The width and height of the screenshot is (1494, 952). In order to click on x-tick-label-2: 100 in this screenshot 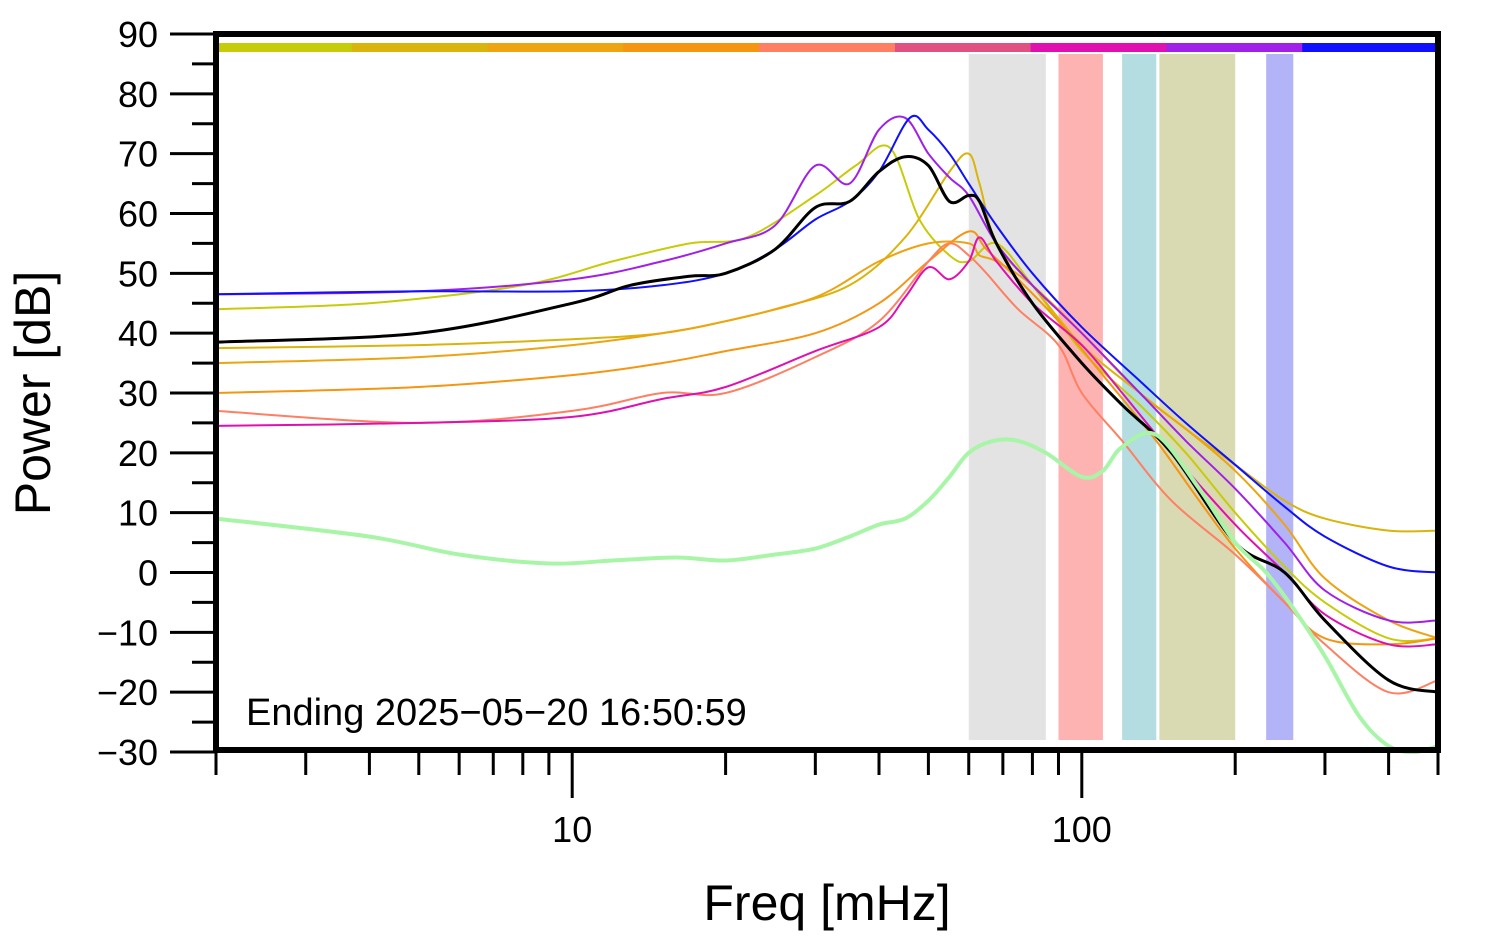, I will do `click(1082, 829)`.